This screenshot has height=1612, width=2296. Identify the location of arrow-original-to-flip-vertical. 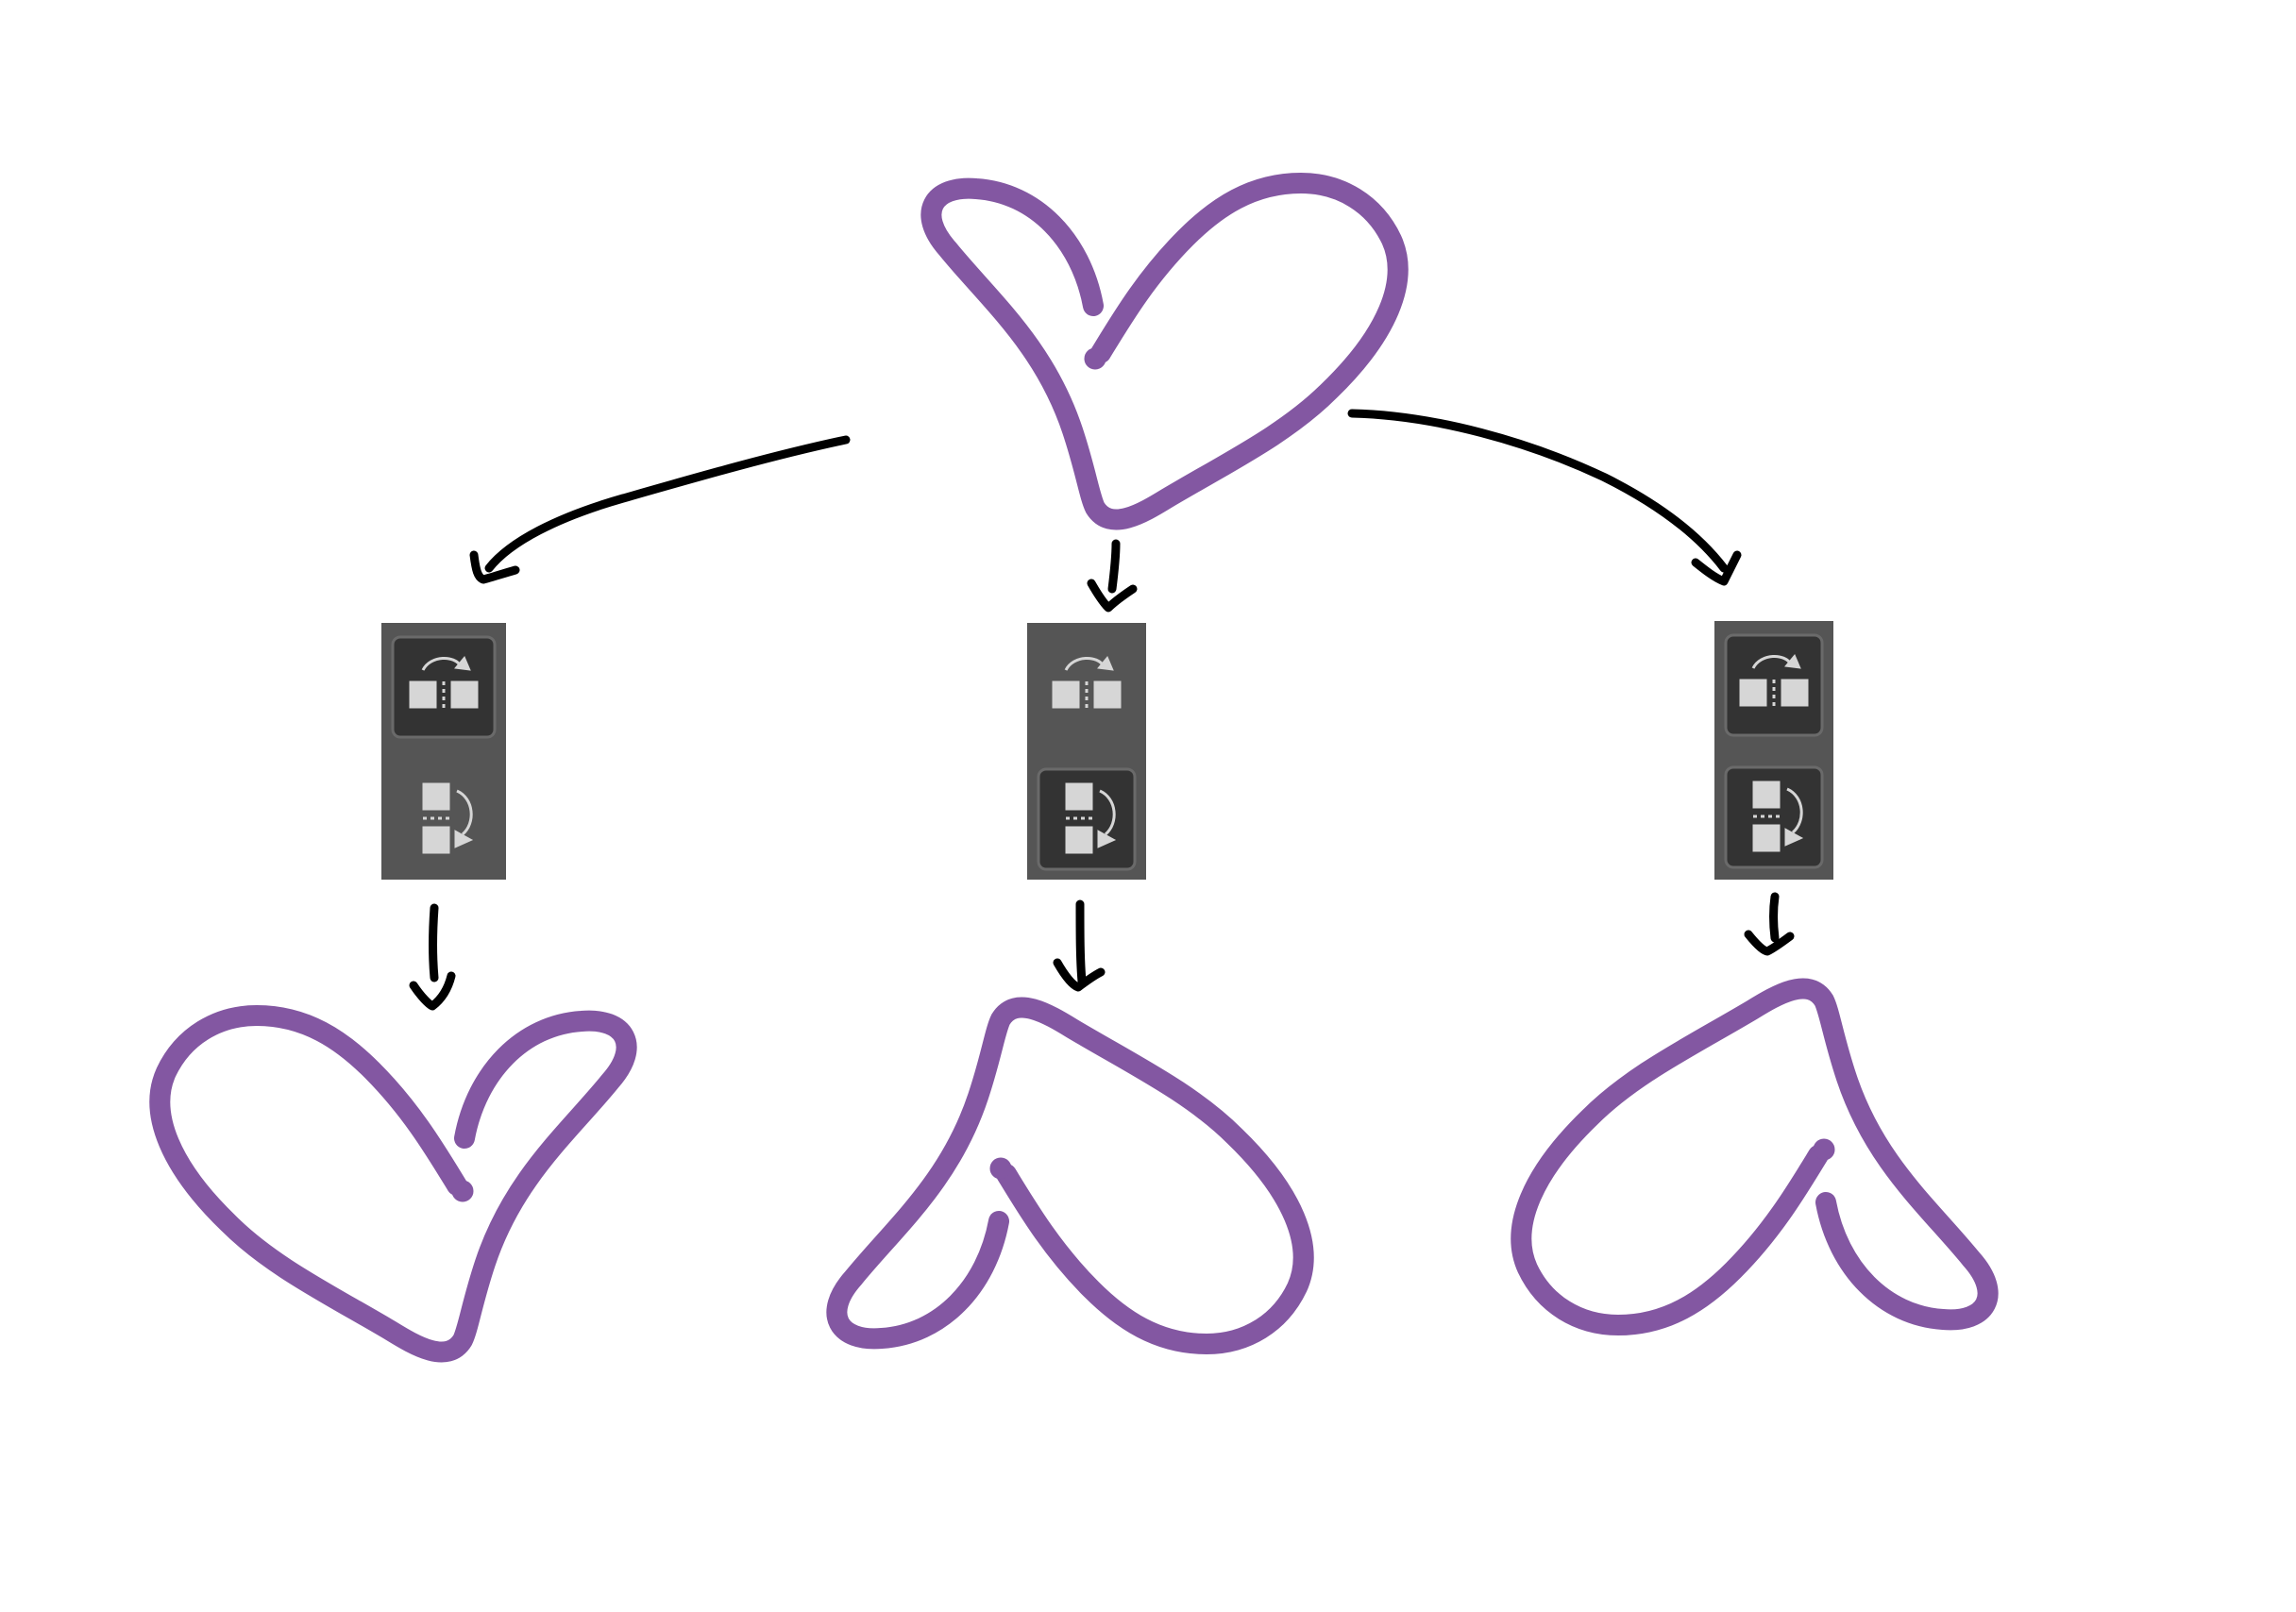
(1112, 576).